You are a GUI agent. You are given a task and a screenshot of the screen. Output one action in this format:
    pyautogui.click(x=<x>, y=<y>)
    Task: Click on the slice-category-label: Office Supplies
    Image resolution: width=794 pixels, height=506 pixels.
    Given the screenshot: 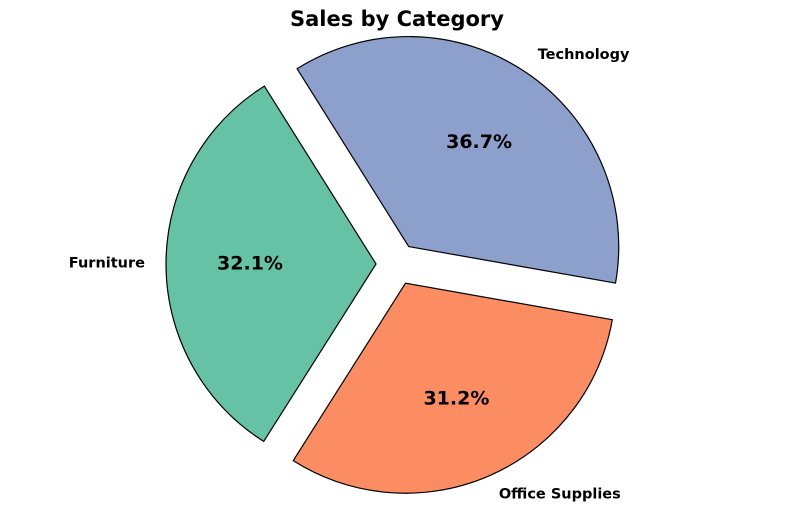 What is the action you would take?
    pyautogui.click(x=560, y=494)
    